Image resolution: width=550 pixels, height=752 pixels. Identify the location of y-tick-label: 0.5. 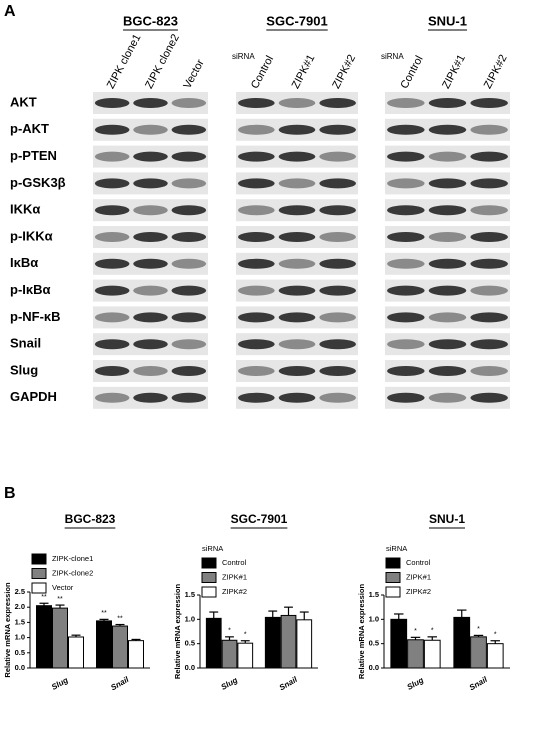
(190, 643).